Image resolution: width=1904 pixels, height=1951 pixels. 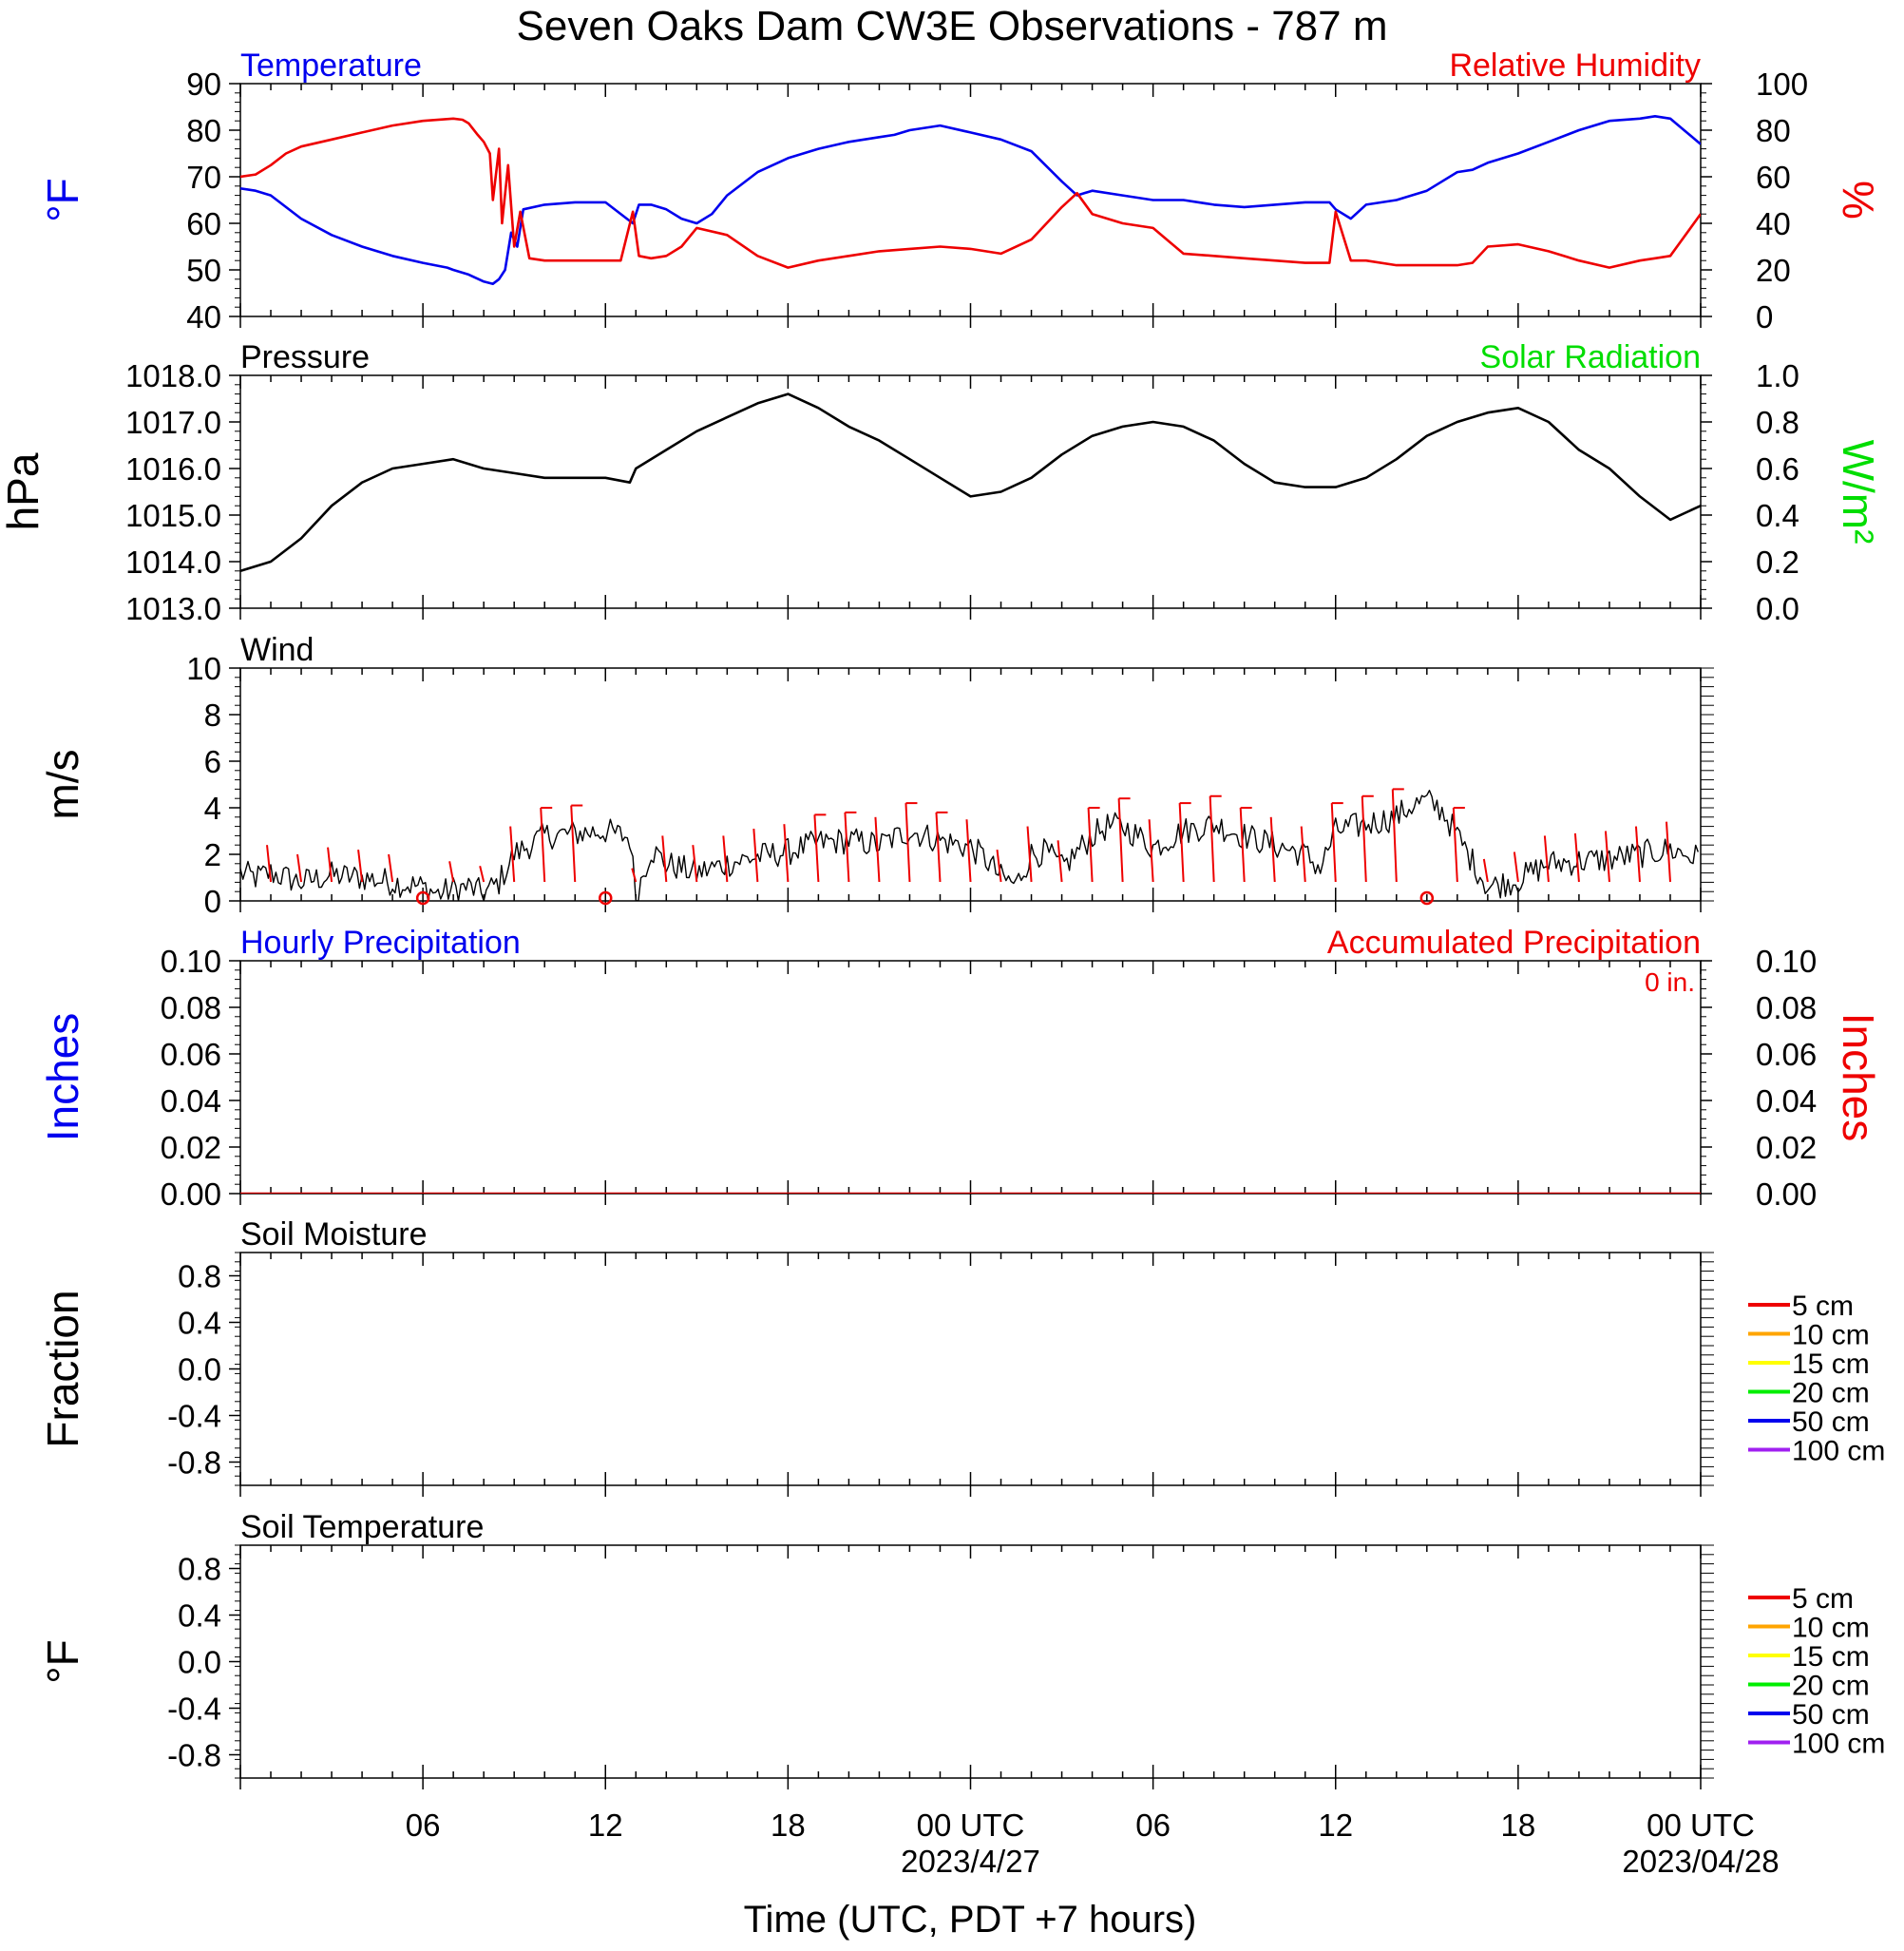 What do you see at coordinates (173, 469) in the screenshot?
I see `y-tick-label: 1016.0` at bounding box center [173, 469].